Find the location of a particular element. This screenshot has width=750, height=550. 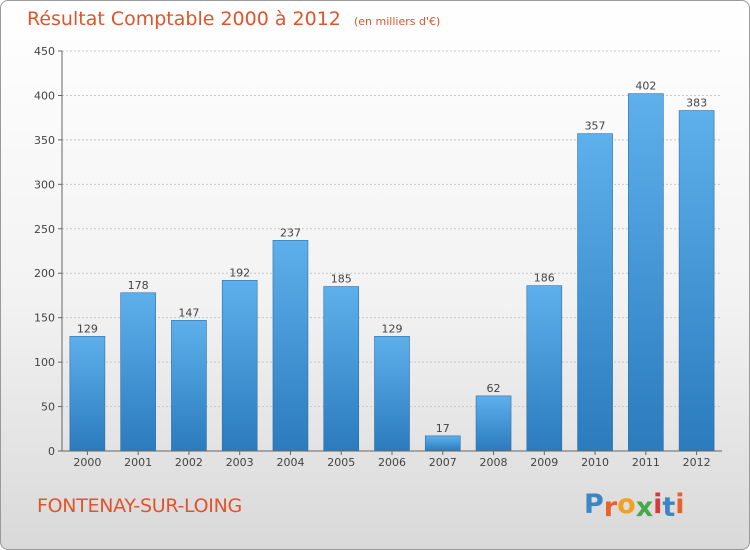

bar-value-label: 178 is located at coordinates (138, 285).